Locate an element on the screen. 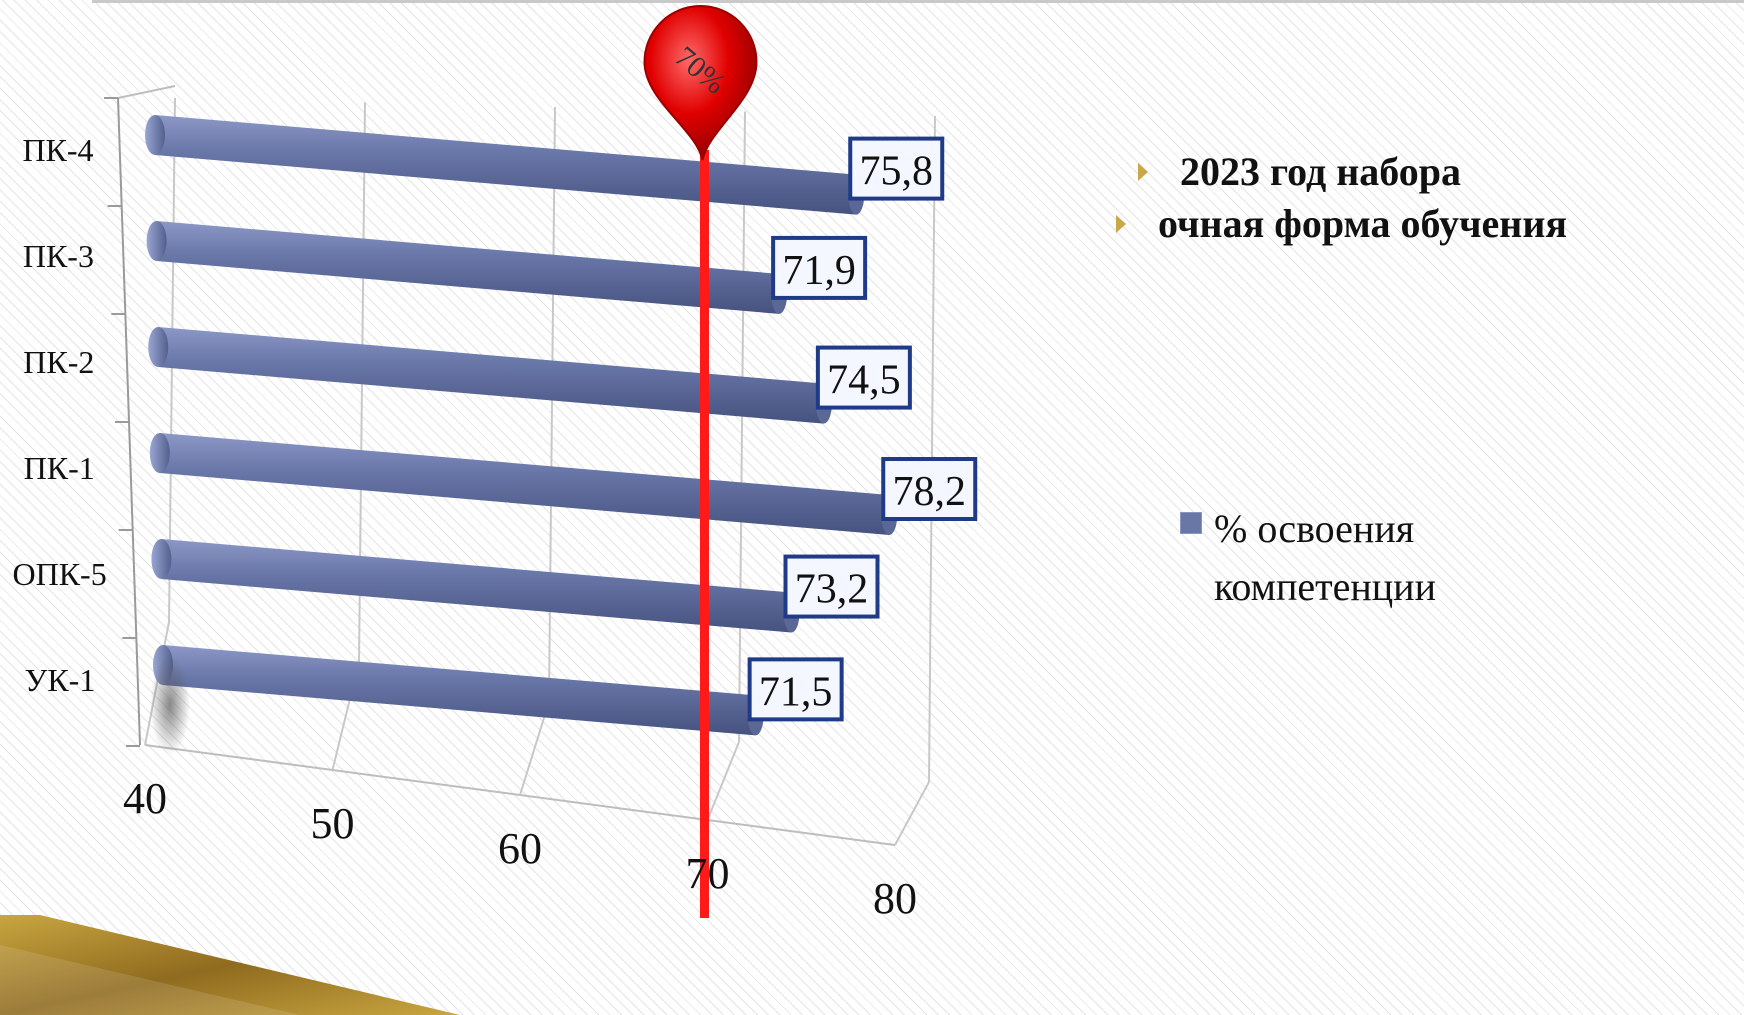 Image resolution: width=1744 pixels, height=1015 pixels. value-label-box-ОПК-5 is located at coordinates (831, 586).